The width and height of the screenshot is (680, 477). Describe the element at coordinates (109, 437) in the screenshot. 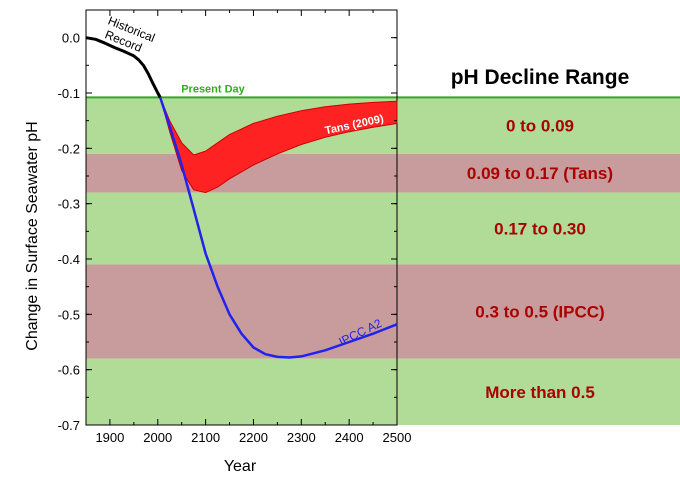

I see `x-tick-label-0: 1900` at that location.